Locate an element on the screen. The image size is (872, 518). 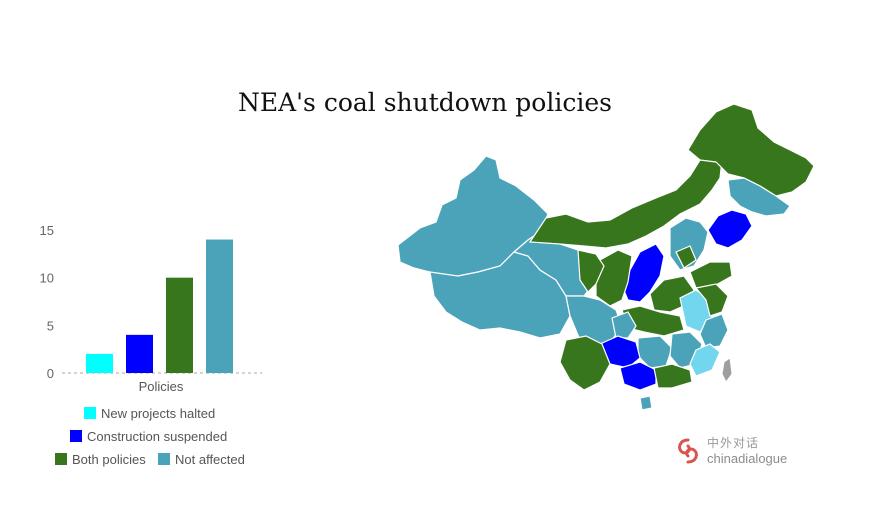
map-region-liaoning is located at coordinates (730, 229).